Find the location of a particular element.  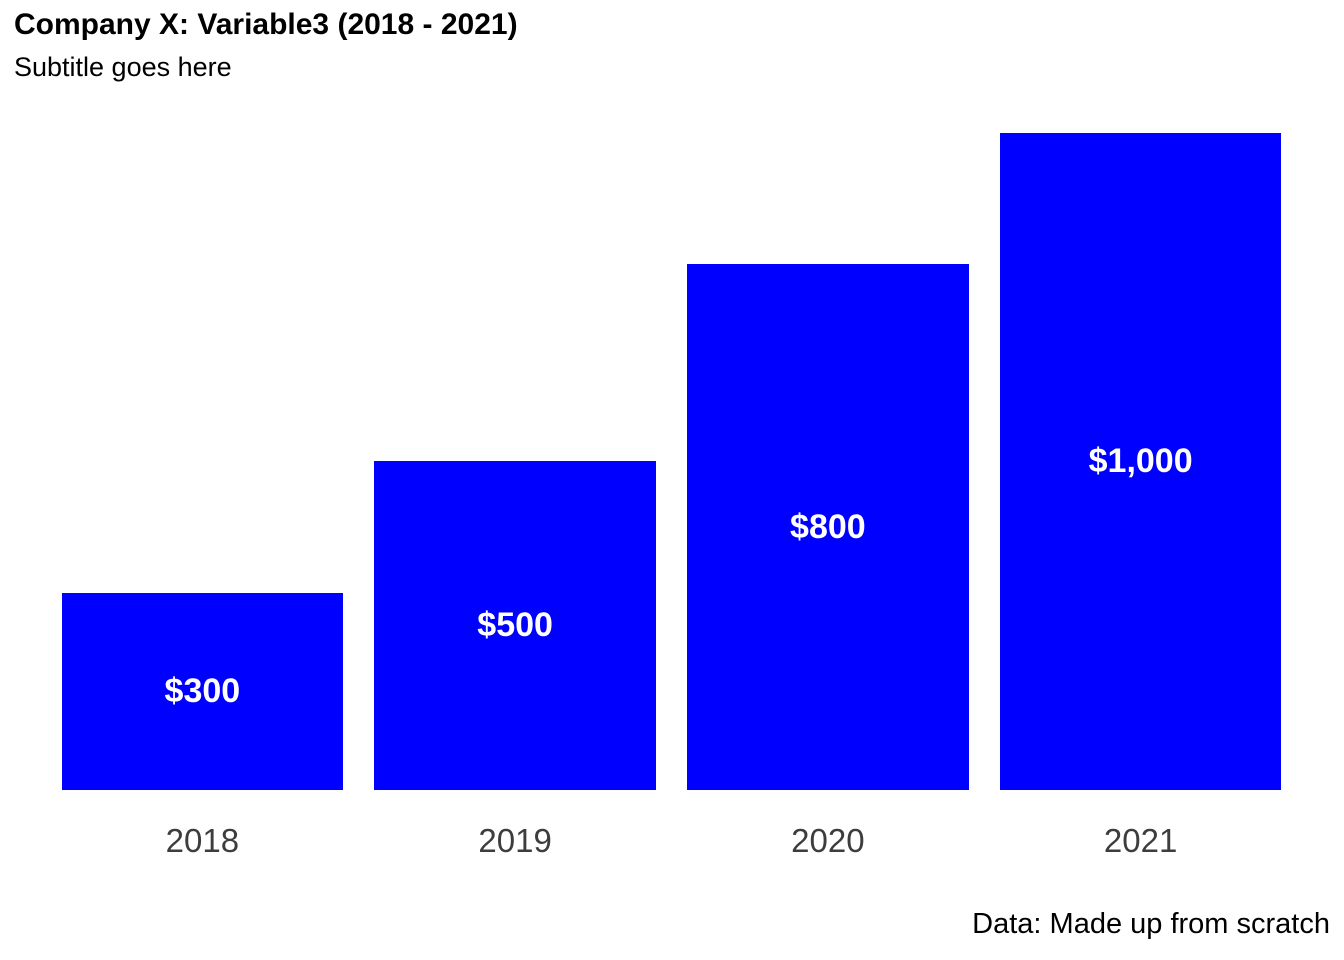

bar-2021: $1,000 is located at coordinates (1140, 461).